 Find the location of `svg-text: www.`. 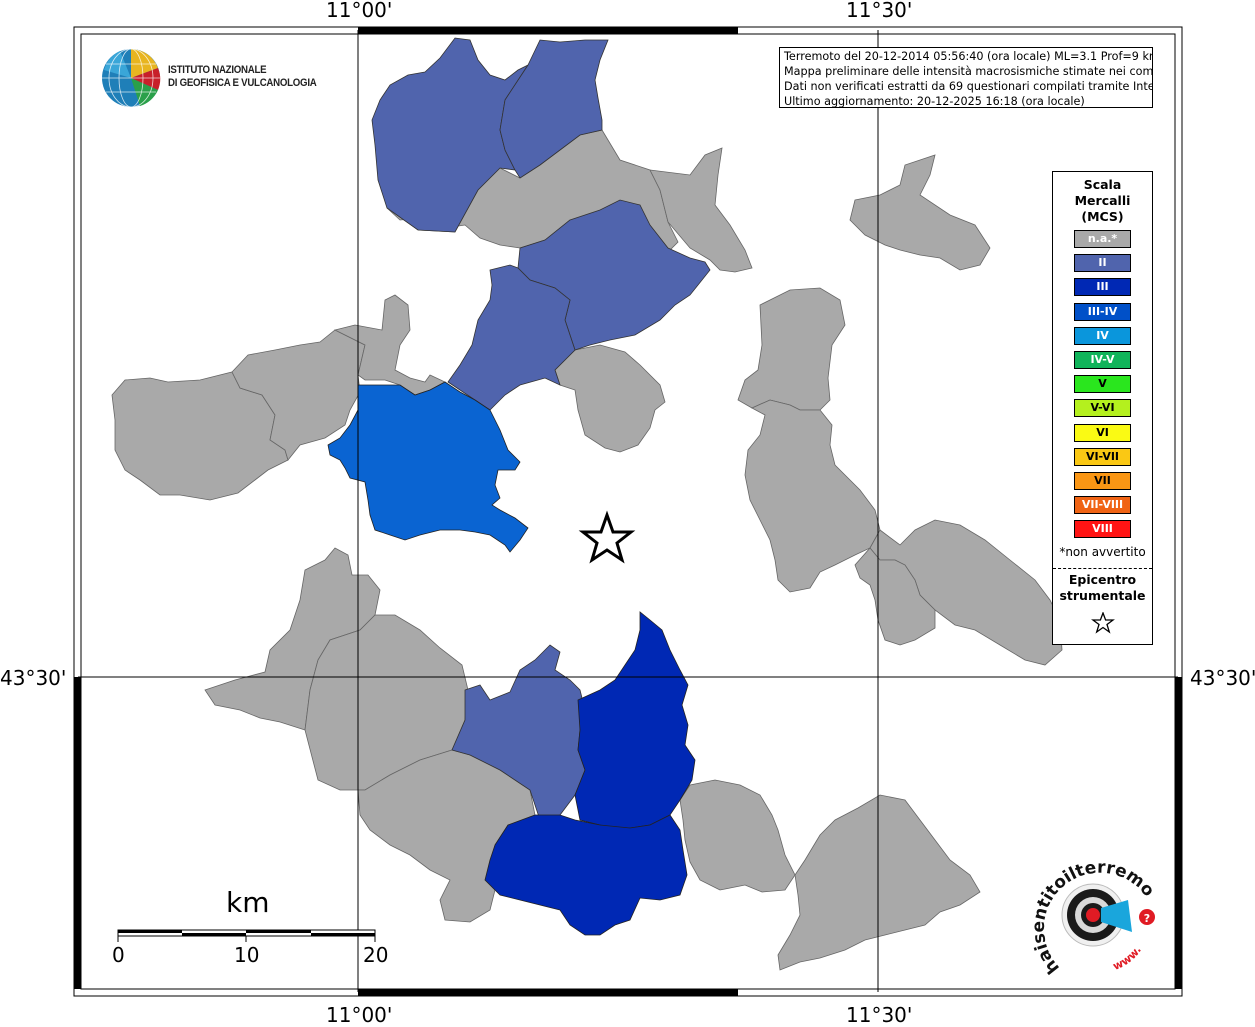

svg-text: www. is located at coordinates (1127, 958).